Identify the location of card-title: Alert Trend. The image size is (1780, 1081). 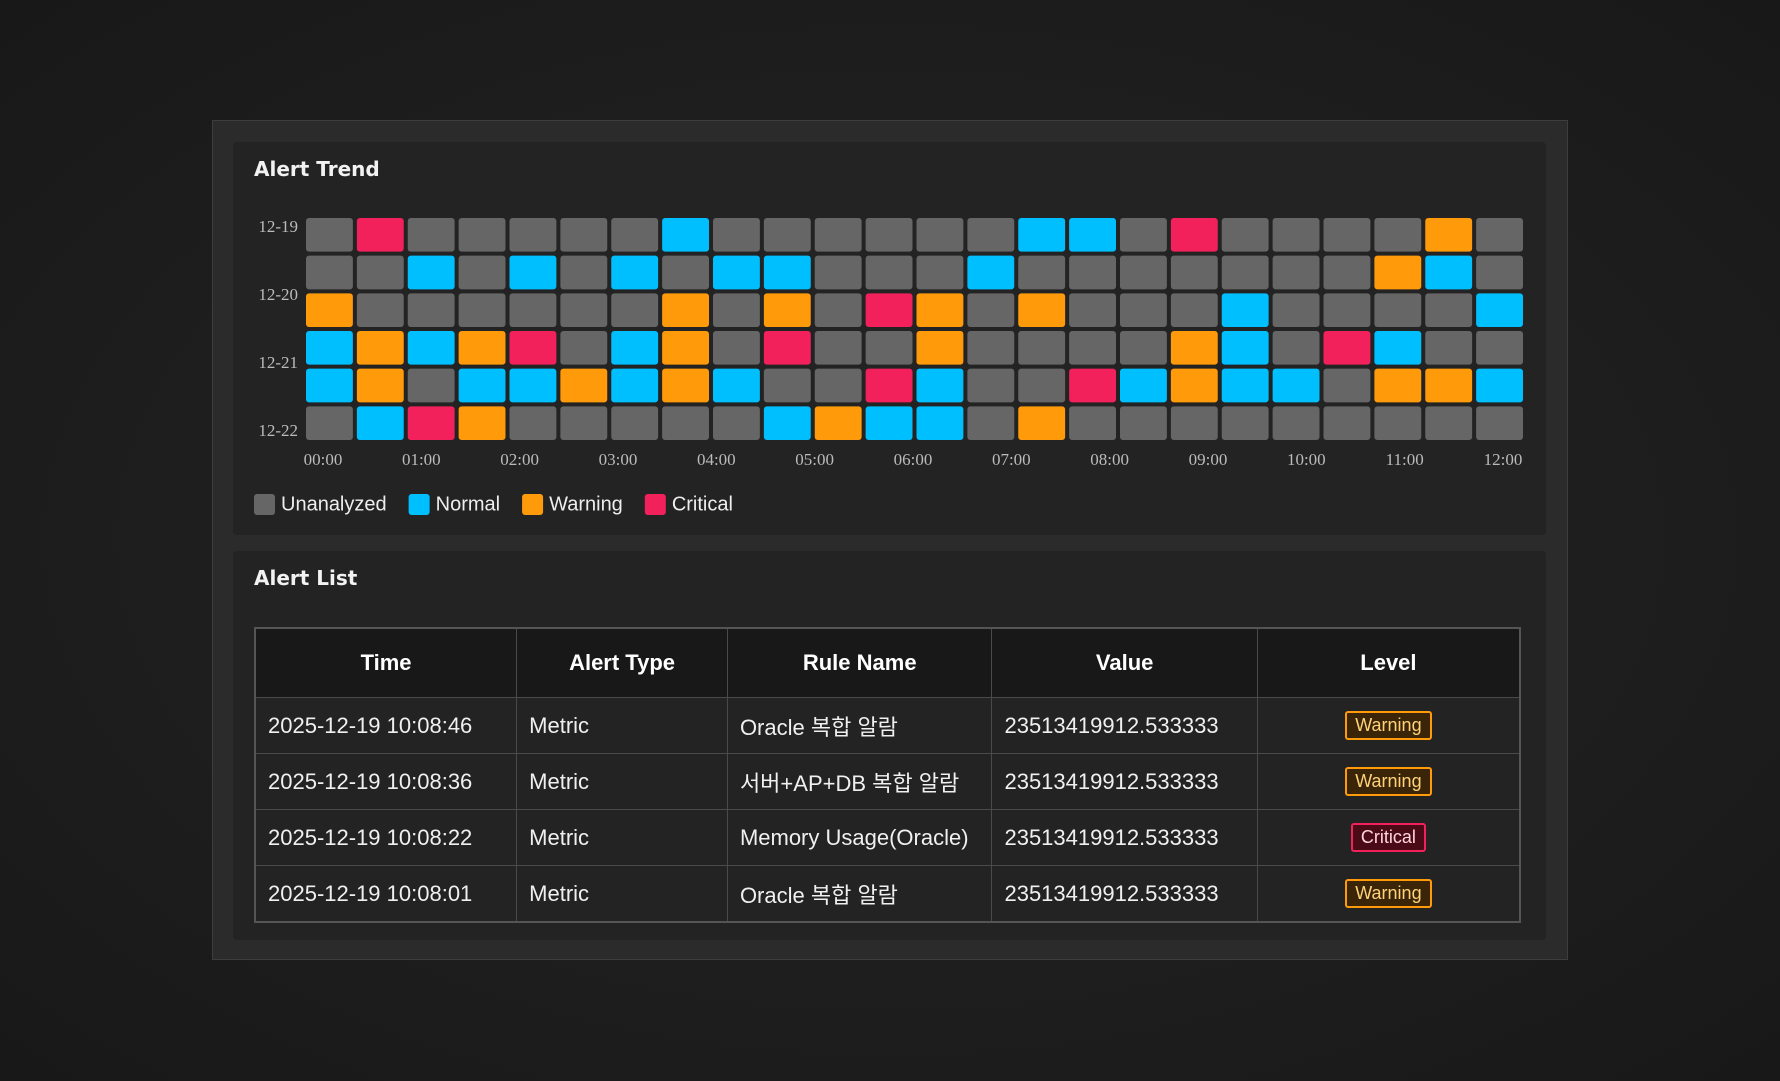
(317, 169).